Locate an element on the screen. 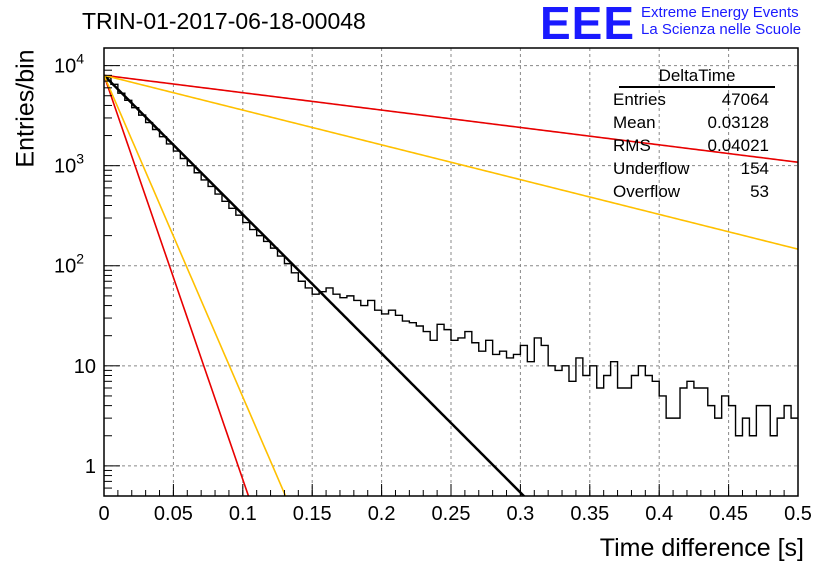  x-tick-label: 0.2 is located at coordinates (382, 514).